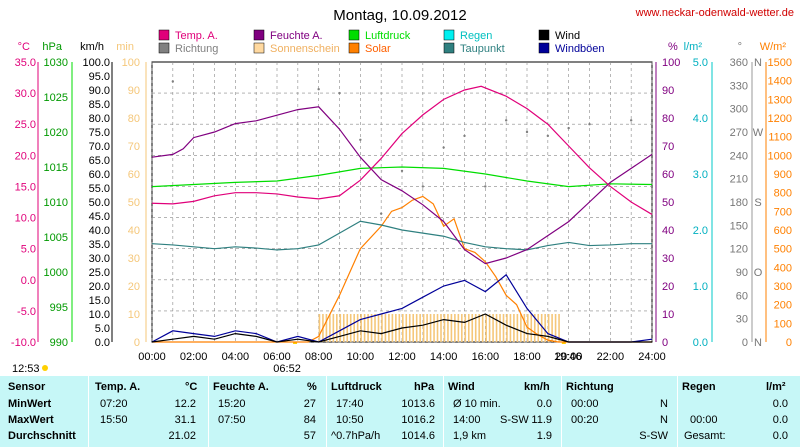 This screenshot has height=447, width=800. What do you see at coordinates (99, 77) in the screenshot?
I see `axis-tick-label: 95.0` at bounding box center [99, 77].